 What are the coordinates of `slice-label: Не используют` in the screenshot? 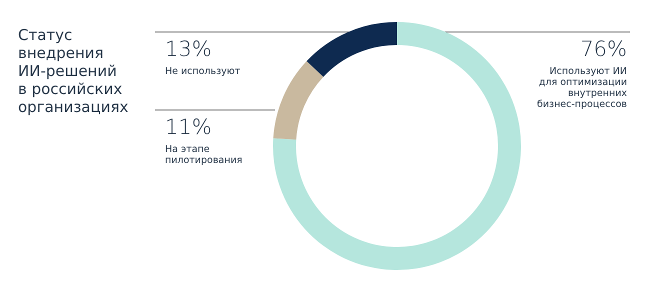 It's located at (203, 71).